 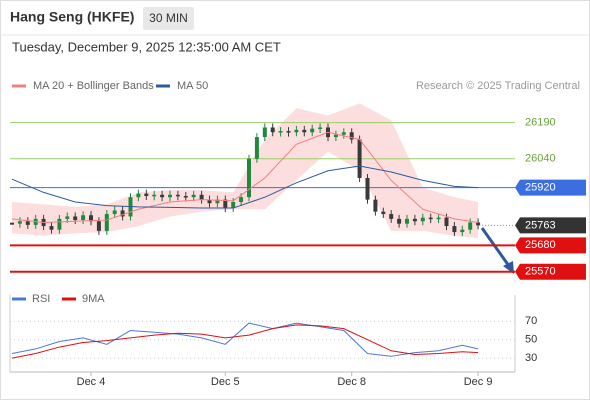 What do you see at coordinates (531, 321) in the screenshot?
I see `rsi-tick-label: 70` at bounding box center [531, 321].